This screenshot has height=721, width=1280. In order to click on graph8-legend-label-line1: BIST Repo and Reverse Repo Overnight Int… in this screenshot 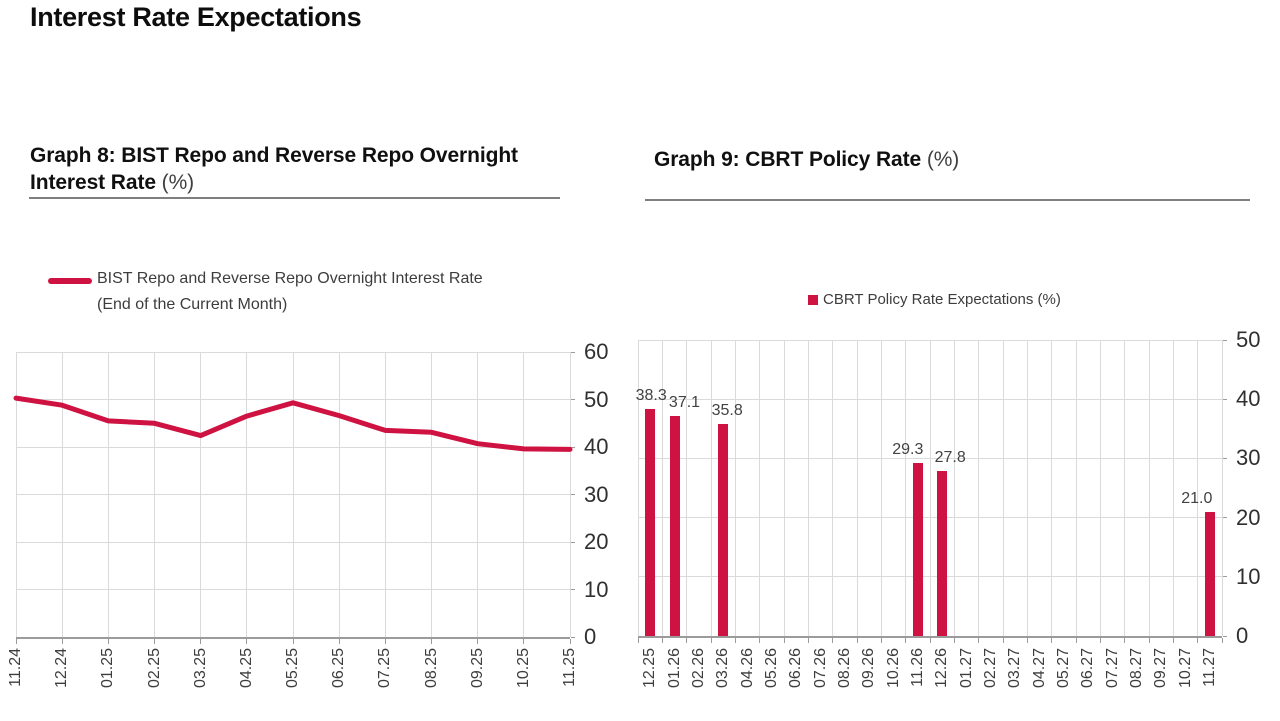, I will do `click(290, 278)`.